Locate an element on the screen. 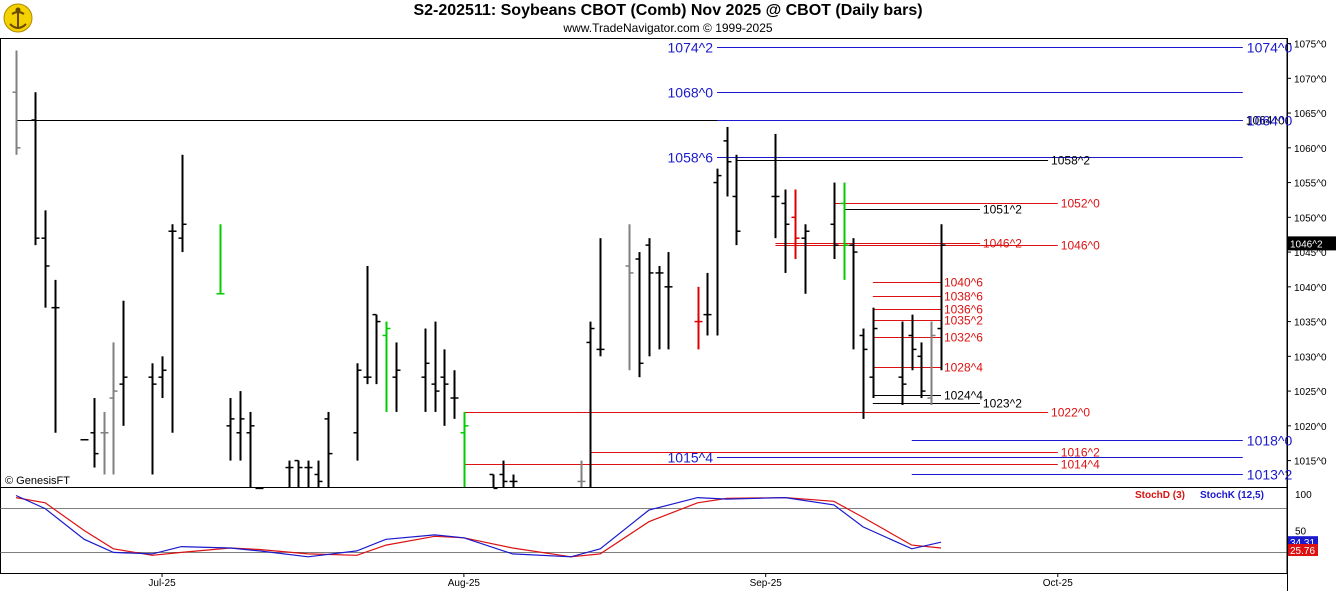  level-label-right-23: 1013^2 is located at coordinates (1270, 475).